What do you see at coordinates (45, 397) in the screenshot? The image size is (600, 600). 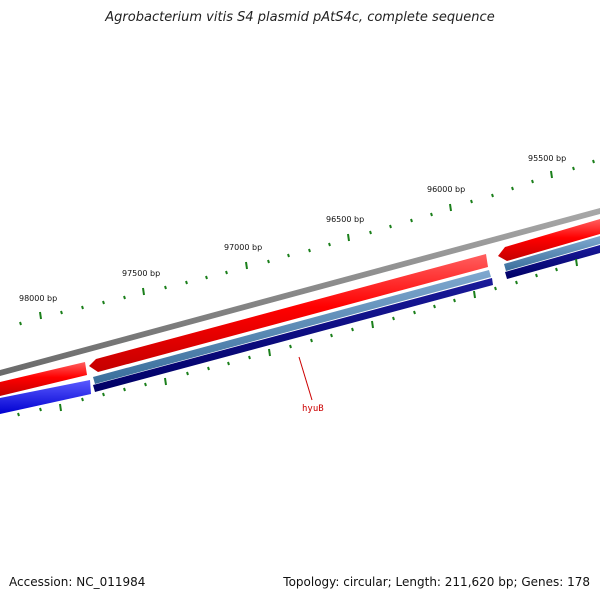 I see `reverse-gene-left` at bounding box center [45, 397].